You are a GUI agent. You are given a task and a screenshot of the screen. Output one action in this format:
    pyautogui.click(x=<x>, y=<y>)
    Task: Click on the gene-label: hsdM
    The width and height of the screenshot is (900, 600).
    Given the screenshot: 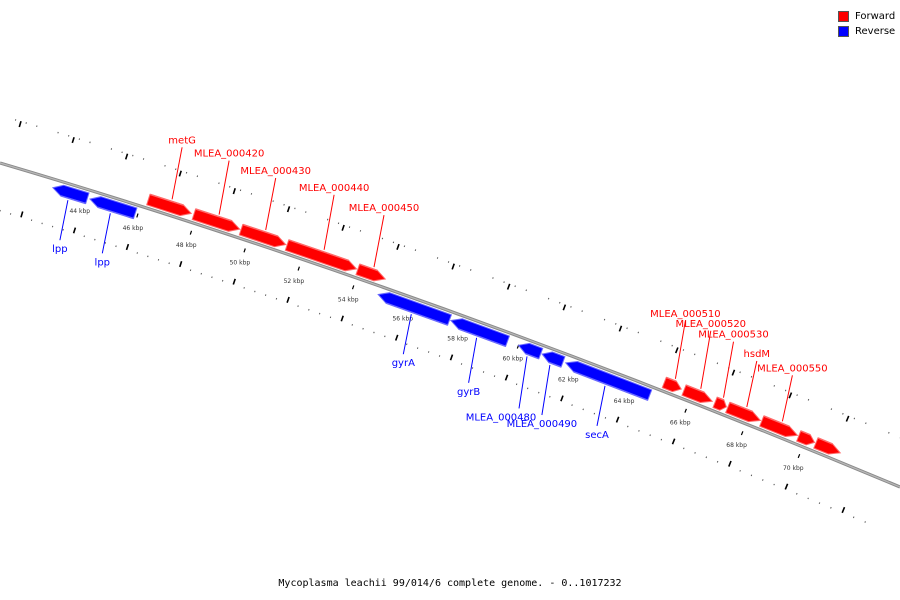 What is the action you would take?
    pyautogui.click(x=757, y=354)
    